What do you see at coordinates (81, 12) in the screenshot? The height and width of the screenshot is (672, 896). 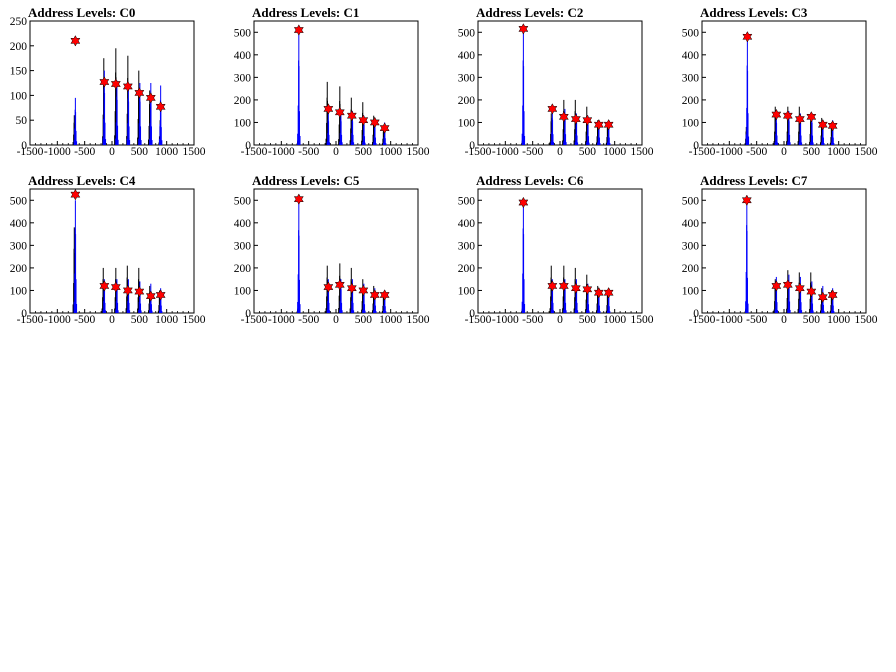 I see `panel-title: Address Levels: C0` at bounding box center [81, 12].